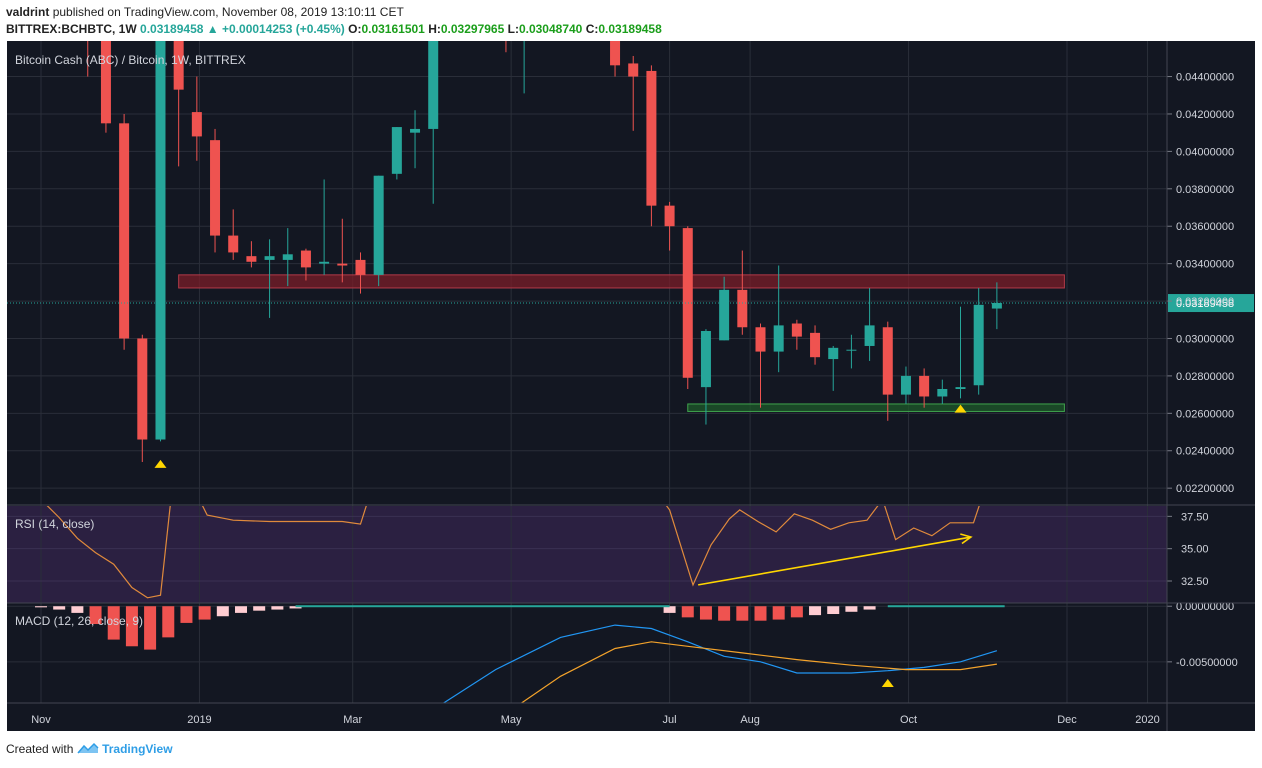 This screenshot has height=768, width=1262. Describe the element at coordinates (355, 29) in the screenshot. I see `open-label: O:` at that location.